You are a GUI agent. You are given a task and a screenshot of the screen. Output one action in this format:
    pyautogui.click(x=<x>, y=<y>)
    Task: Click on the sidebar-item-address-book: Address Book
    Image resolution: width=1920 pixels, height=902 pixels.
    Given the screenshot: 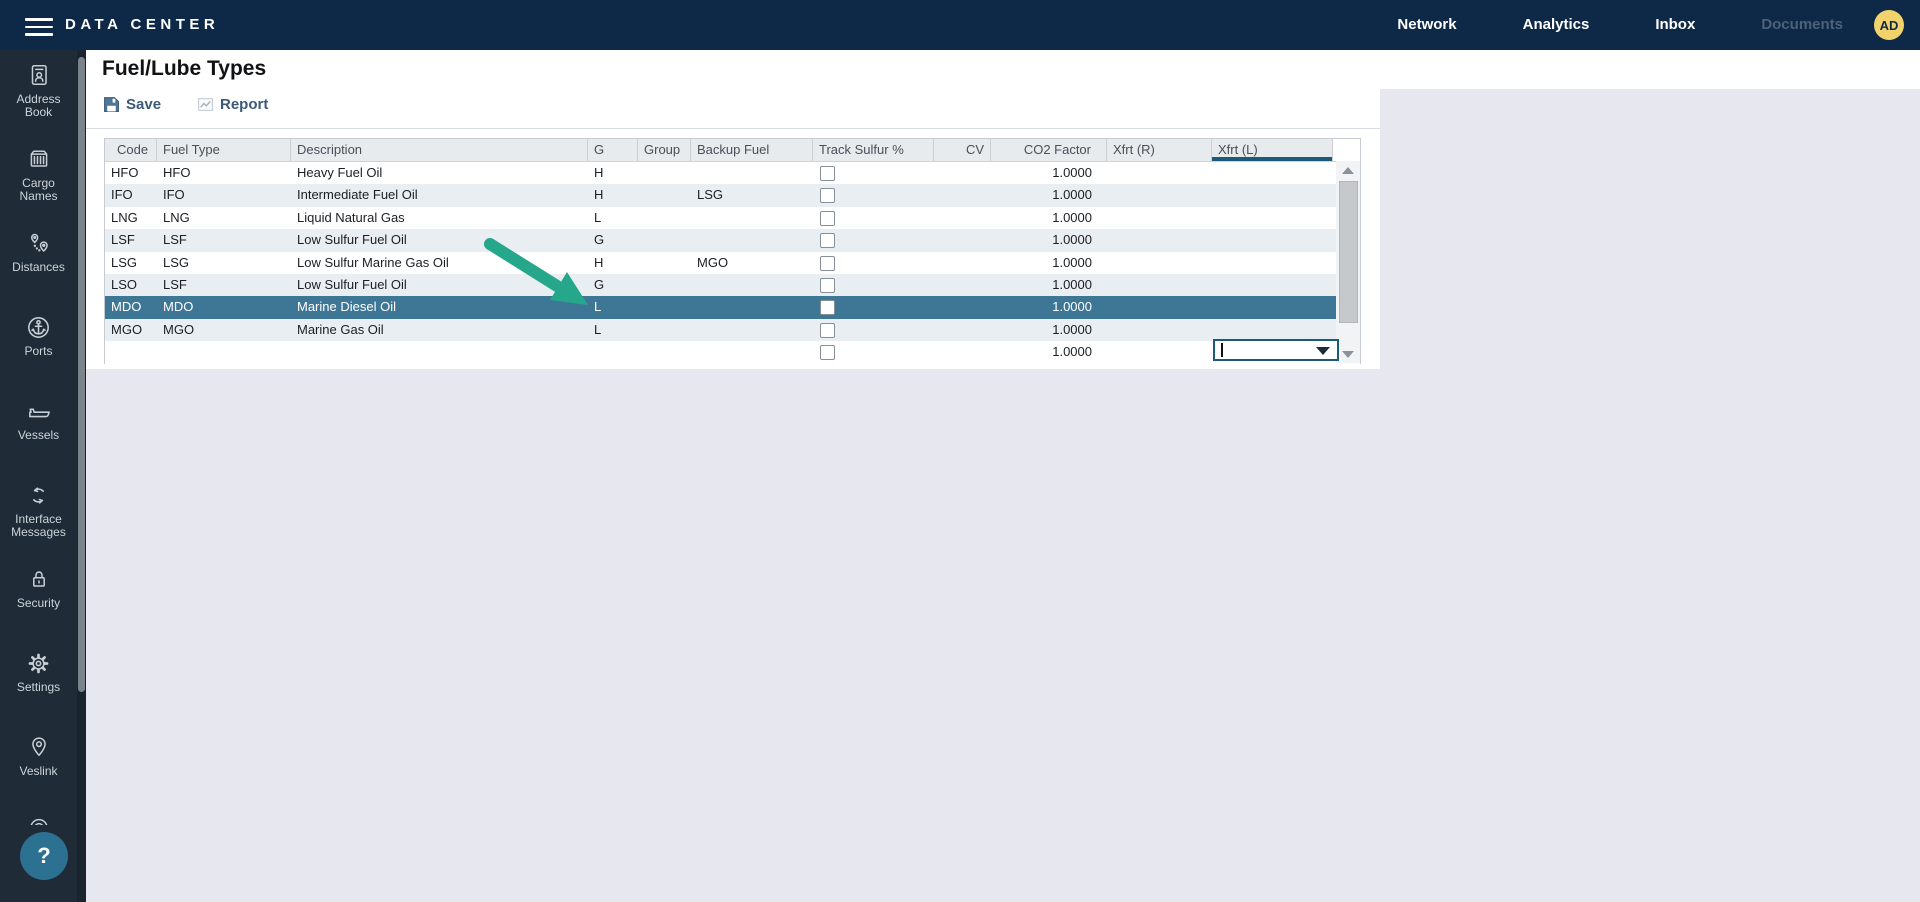 What is the action you would take?
    pyautogui.click(x=38, y=104)
    